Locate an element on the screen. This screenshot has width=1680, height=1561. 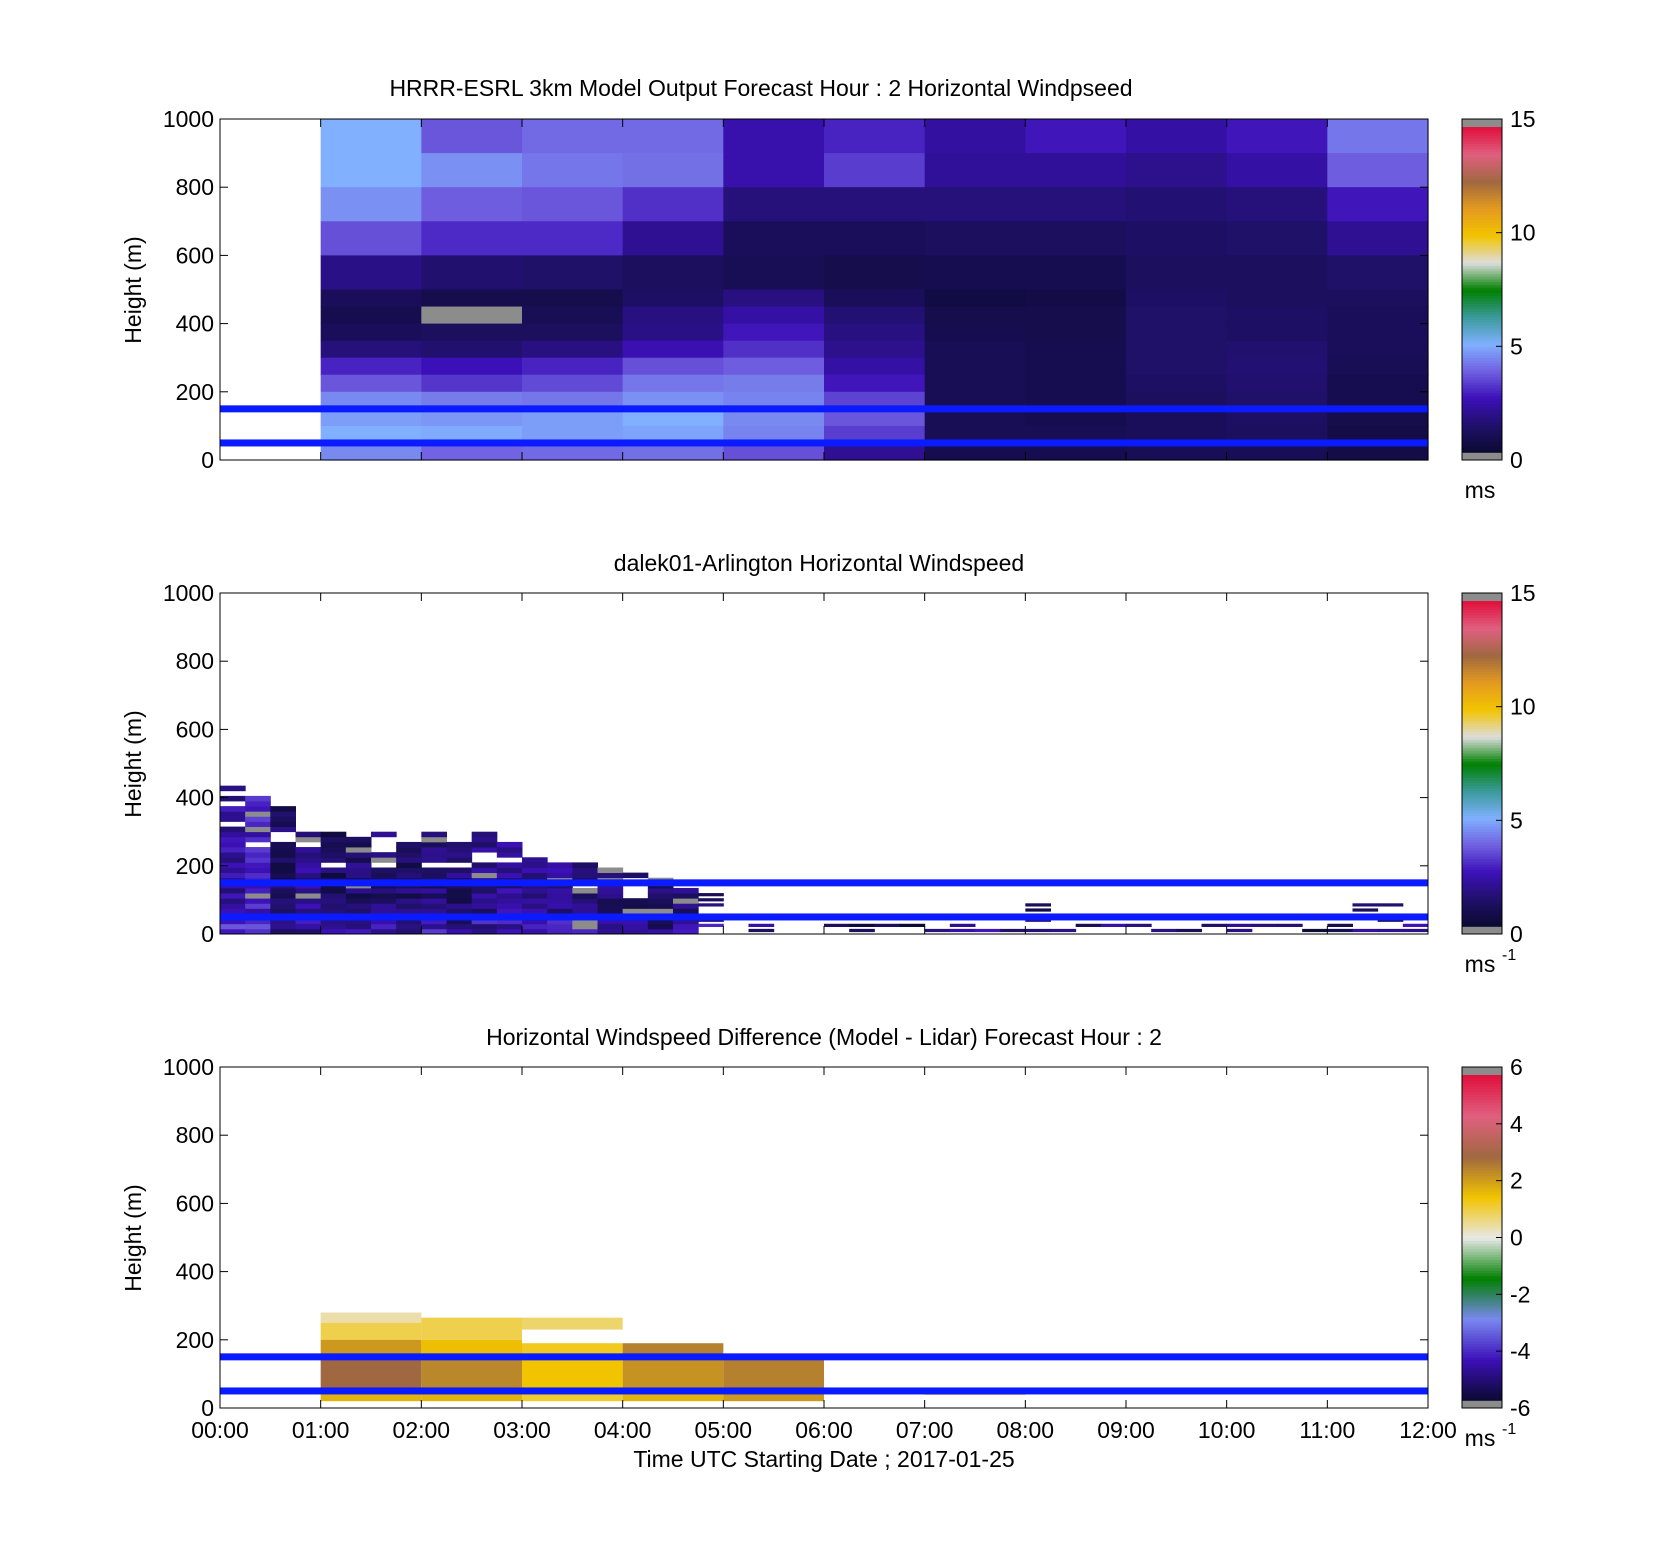
y-tick-label: 400 is located at coordinates (195, 324).